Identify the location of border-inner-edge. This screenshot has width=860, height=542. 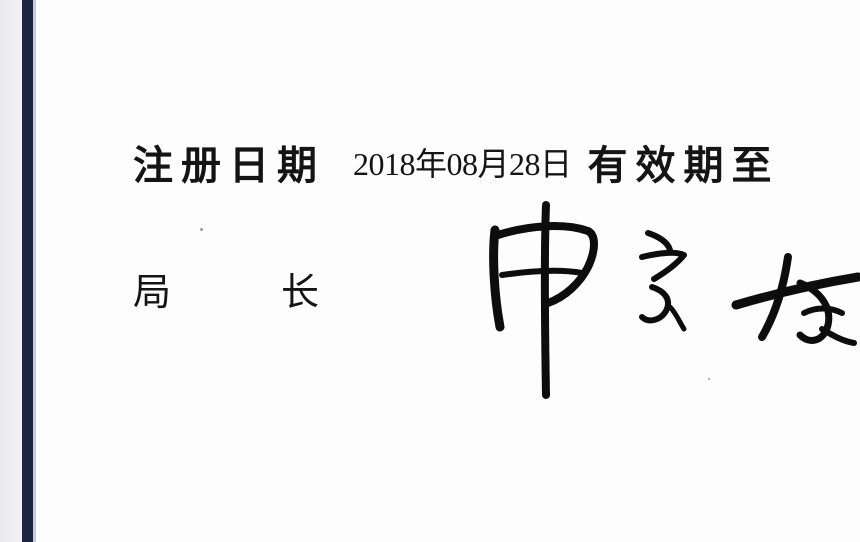
(34, 271).